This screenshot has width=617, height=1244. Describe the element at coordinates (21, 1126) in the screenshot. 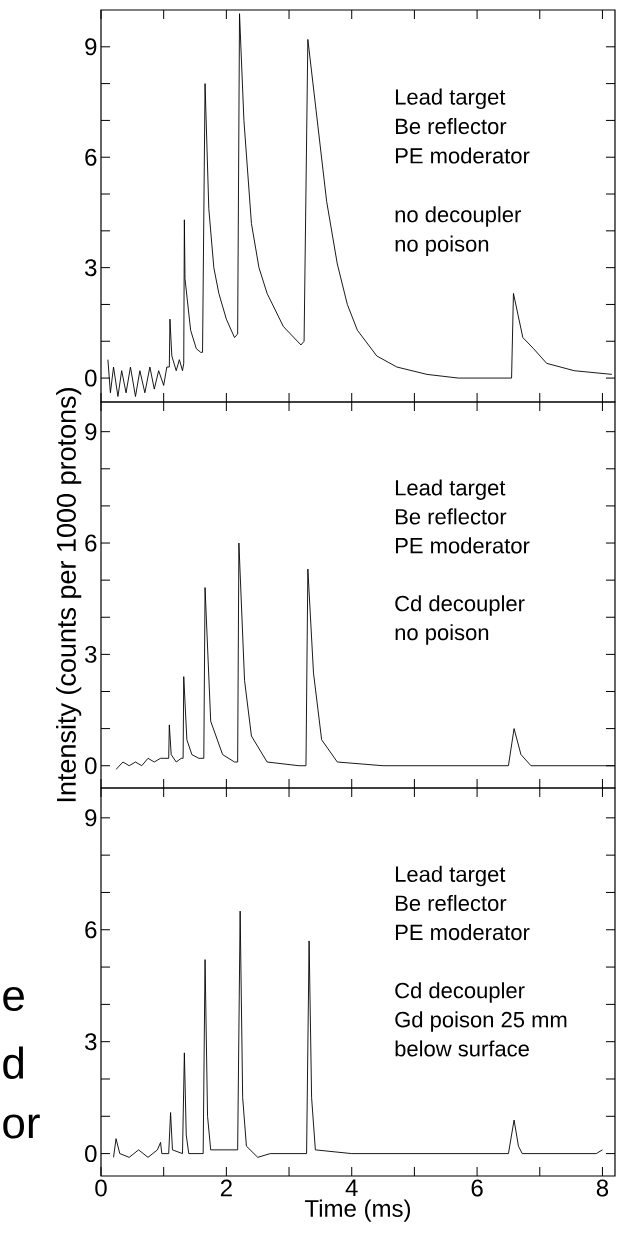

I see `text: or` at that location.